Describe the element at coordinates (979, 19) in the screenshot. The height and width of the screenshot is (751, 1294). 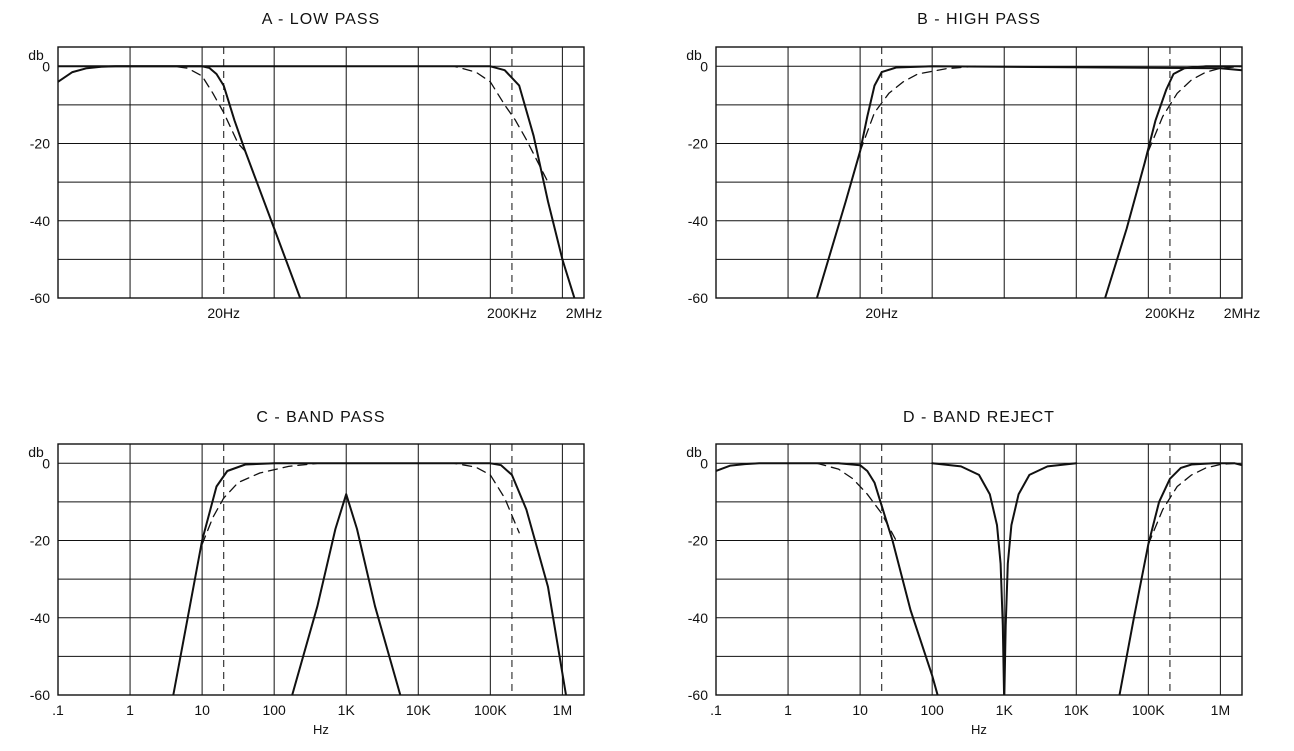
I see `chart-title: B - HIGH PASS` at that location.